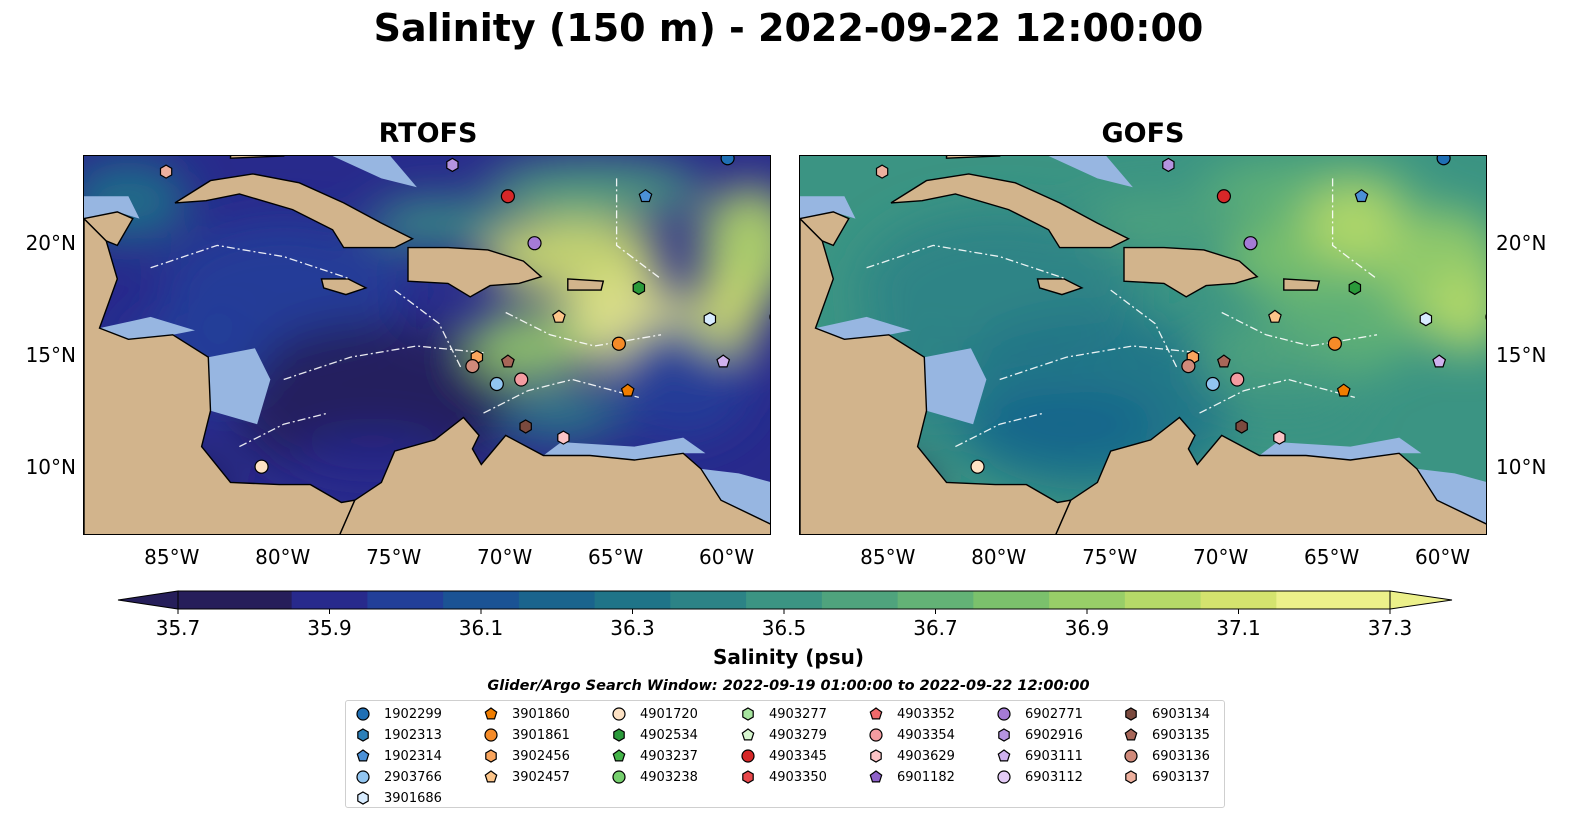 Image resolution: width=1577 pixels, height=826 pixels. What do you see at coordinates (109, 229) in the screenshot?
I see `rtofs-yucatan-land` at bounding box center [109, 229].